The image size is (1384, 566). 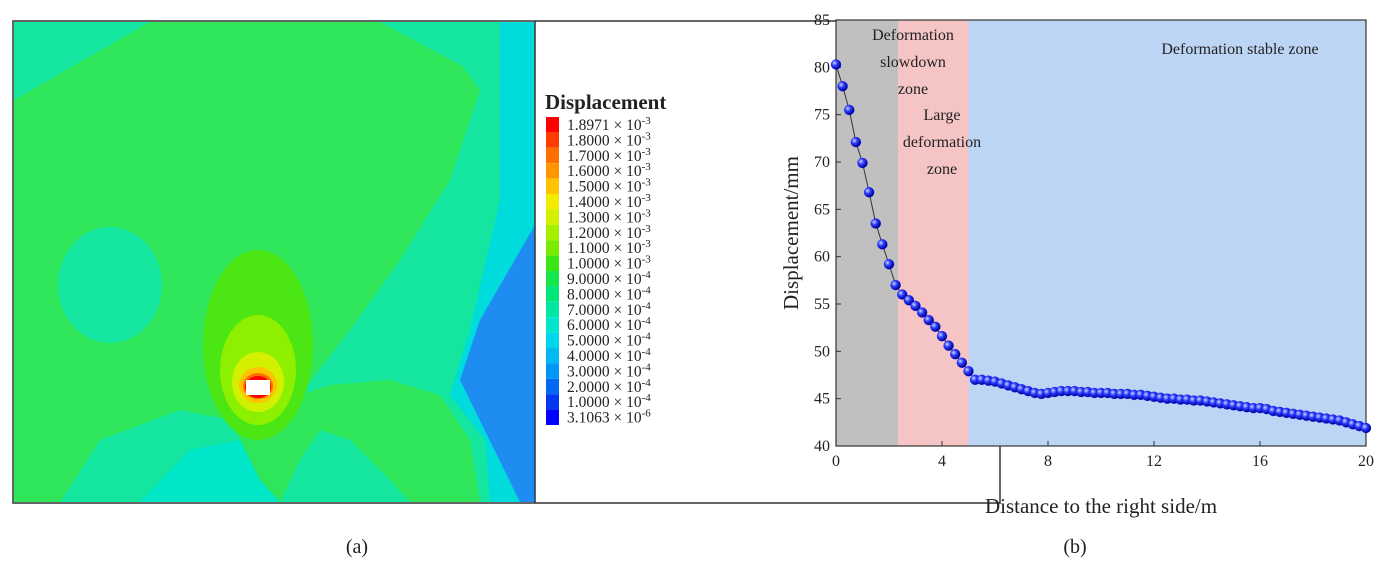 I want to click on x-tick-label: 8, so click(x=1048, y=461).